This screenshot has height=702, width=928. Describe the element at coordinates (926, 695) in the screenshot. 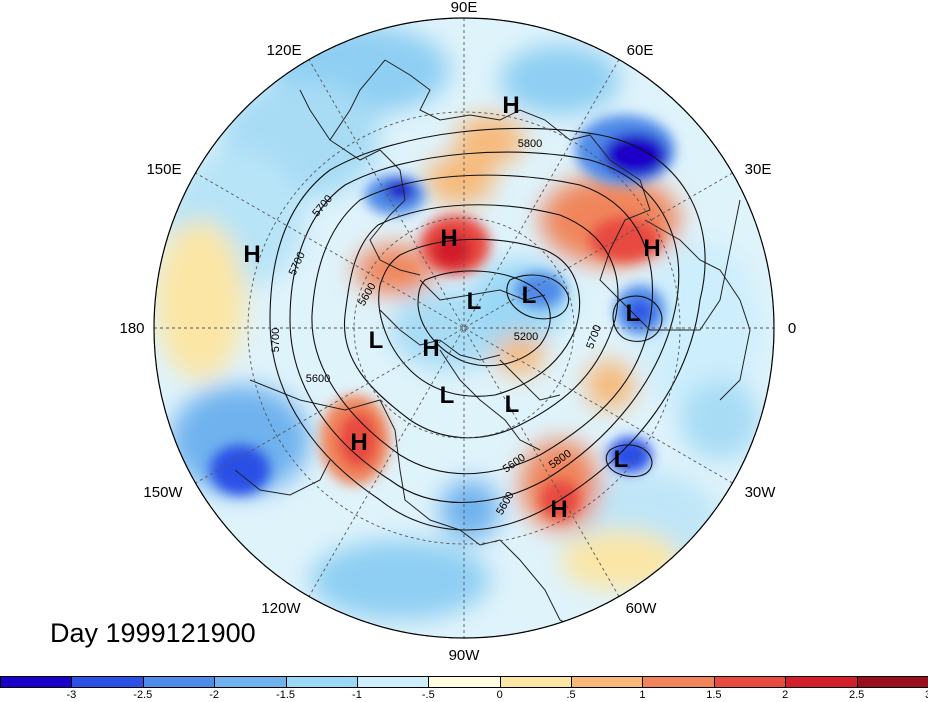

I see `colorbar-tick-label: 3` at that location.